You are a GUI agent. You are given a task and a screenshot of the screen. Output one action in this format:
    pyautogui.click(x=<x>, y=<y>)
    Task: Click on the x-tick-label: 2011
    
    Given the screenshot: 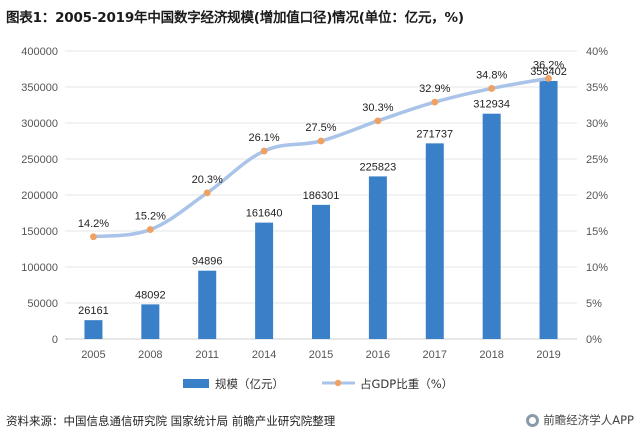 What is the action you would take?
    pyautogui.click(x=207, y=355)
    